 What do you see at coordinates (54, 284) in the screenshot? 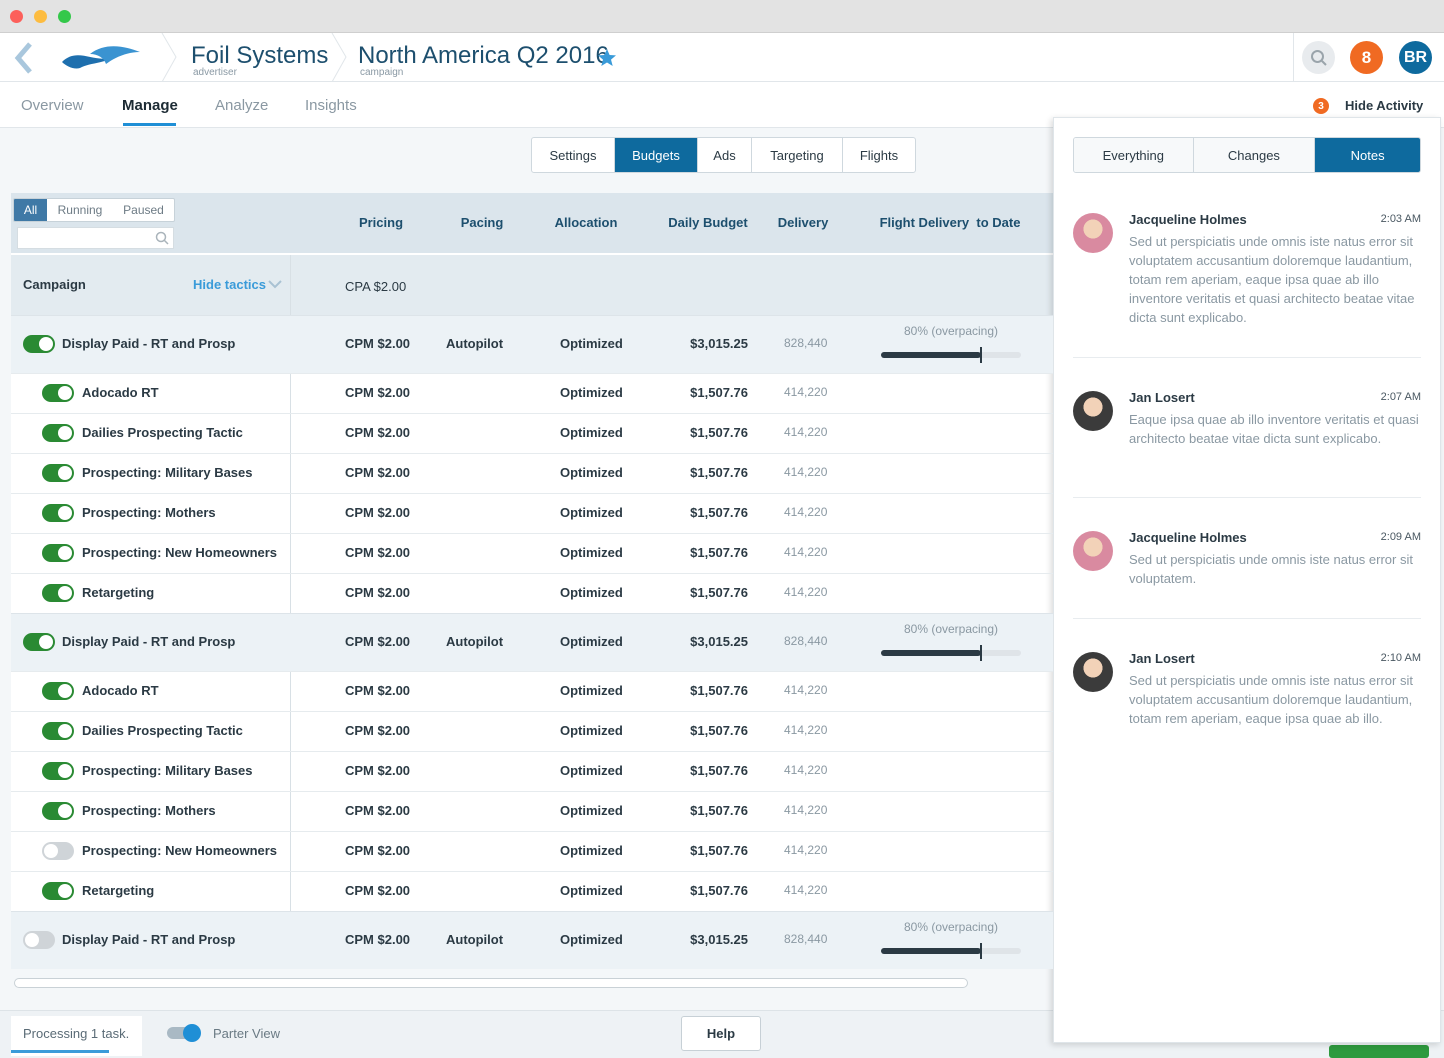
I see `campaign-column-label: Campaign` at bounding box center [54, 284].